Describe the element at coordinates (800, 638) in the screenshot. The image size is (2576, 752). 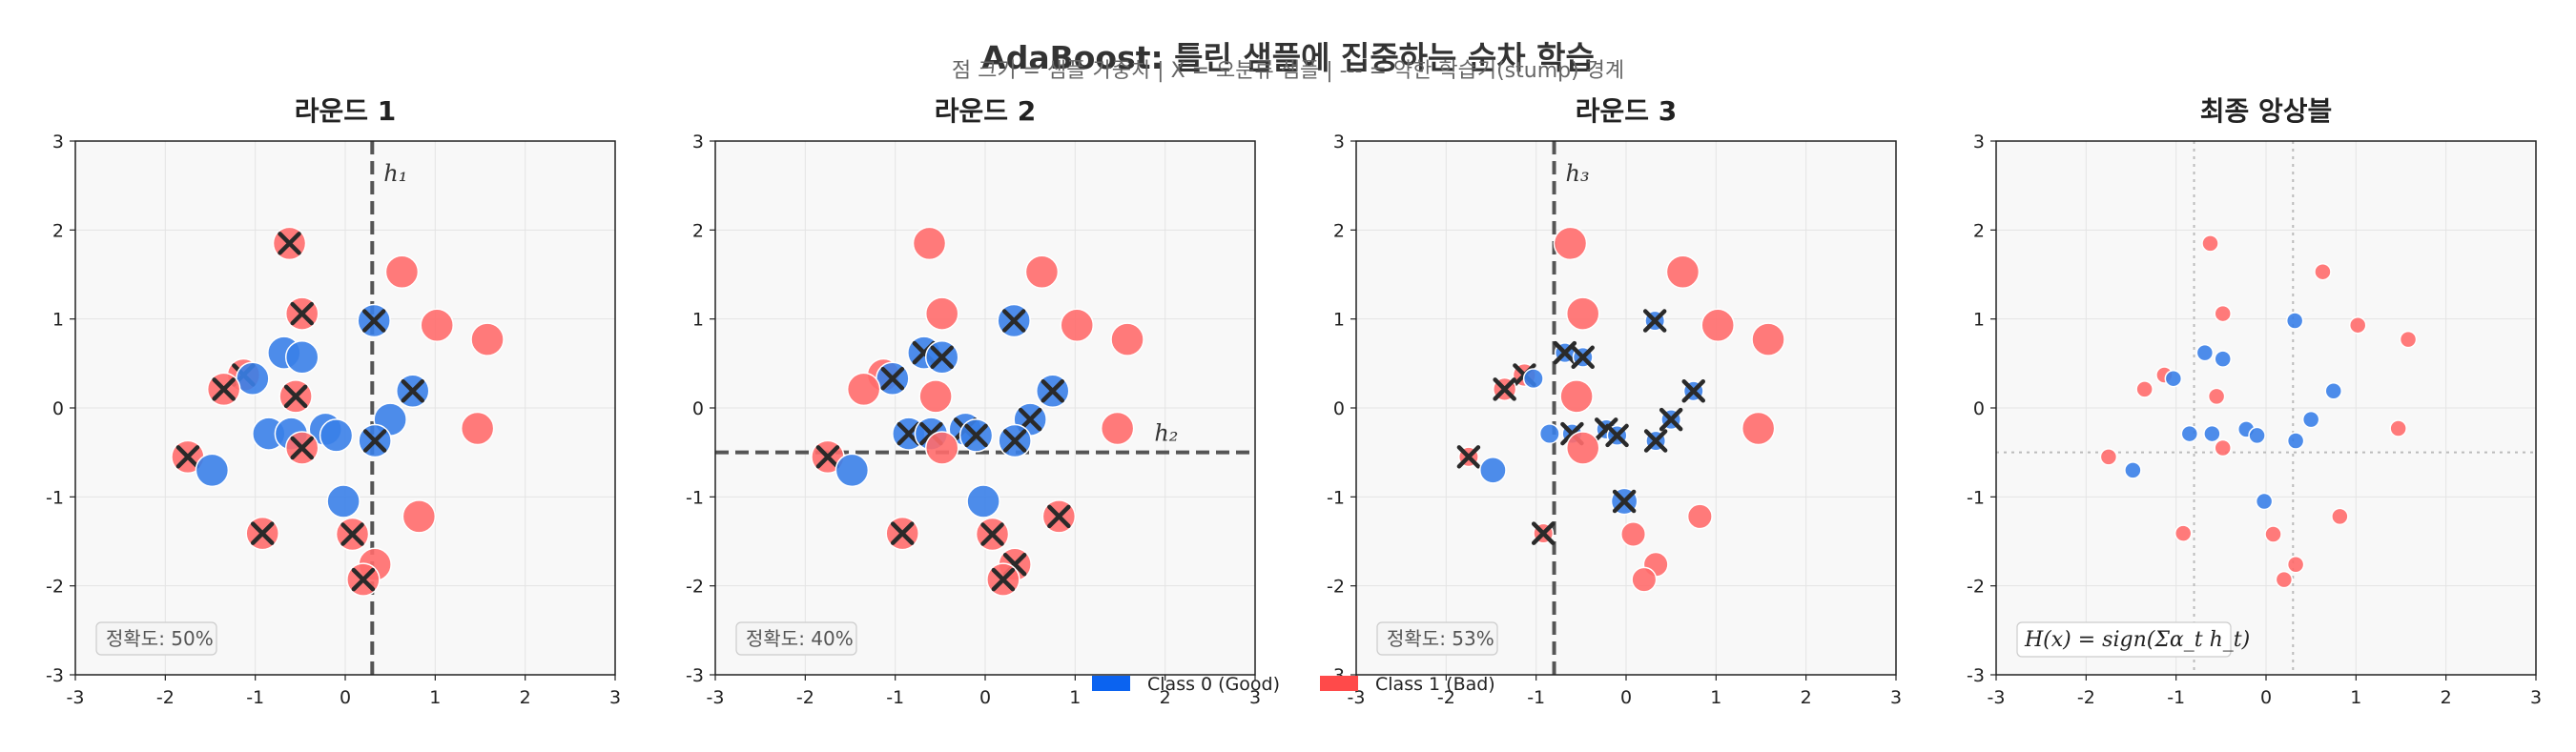
I see `accuracy-label: 정확도: 40%` at that location.